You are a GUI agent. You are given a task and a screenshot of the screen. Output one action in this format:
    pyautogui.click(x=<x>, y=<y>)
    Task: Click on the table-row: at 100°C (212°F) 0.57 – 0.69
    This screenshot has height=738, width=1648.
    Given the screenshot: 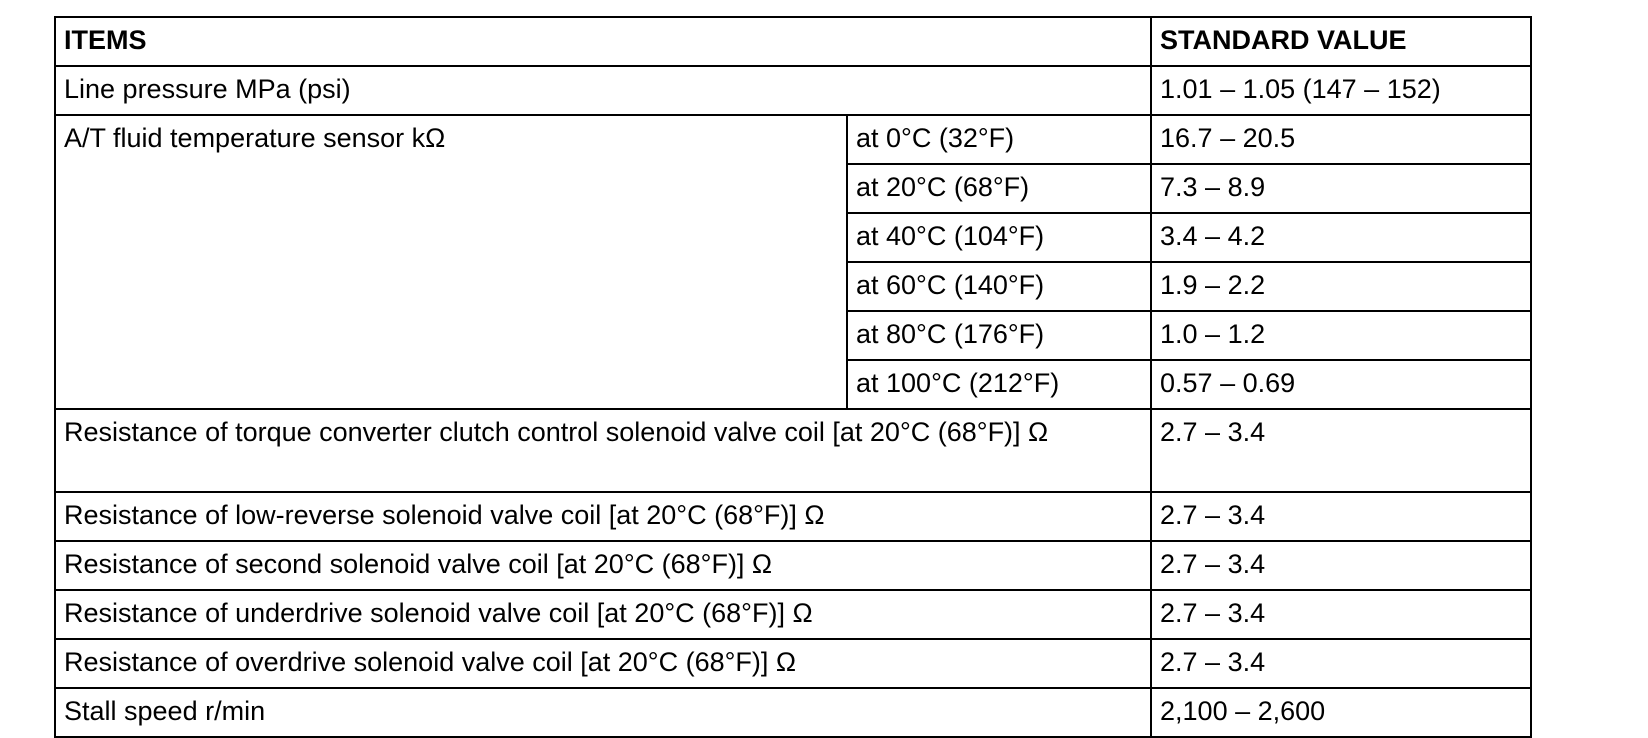 What is the action you would take?
    pyautogui.click(x=794, y=384)
    